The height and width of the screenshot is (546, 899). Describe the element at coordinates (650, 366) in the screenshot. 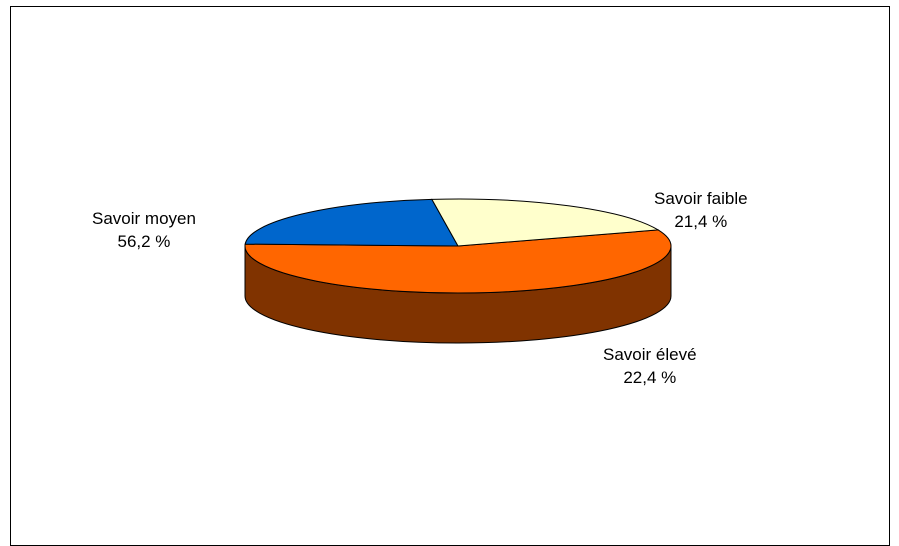

I see `slice-label-savoir-eleve: Savoir élevé 22,4 %` at that location.